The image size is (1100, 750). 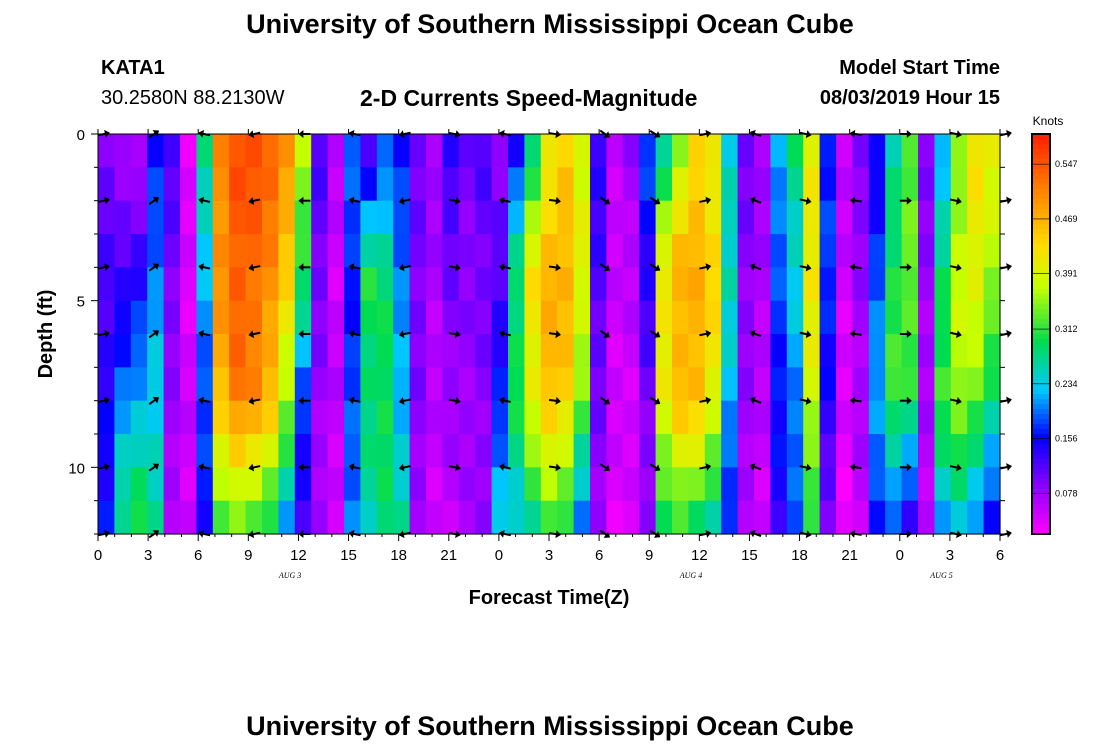 I want to click on x-tick-label: 21, so click(x=448, y=555).